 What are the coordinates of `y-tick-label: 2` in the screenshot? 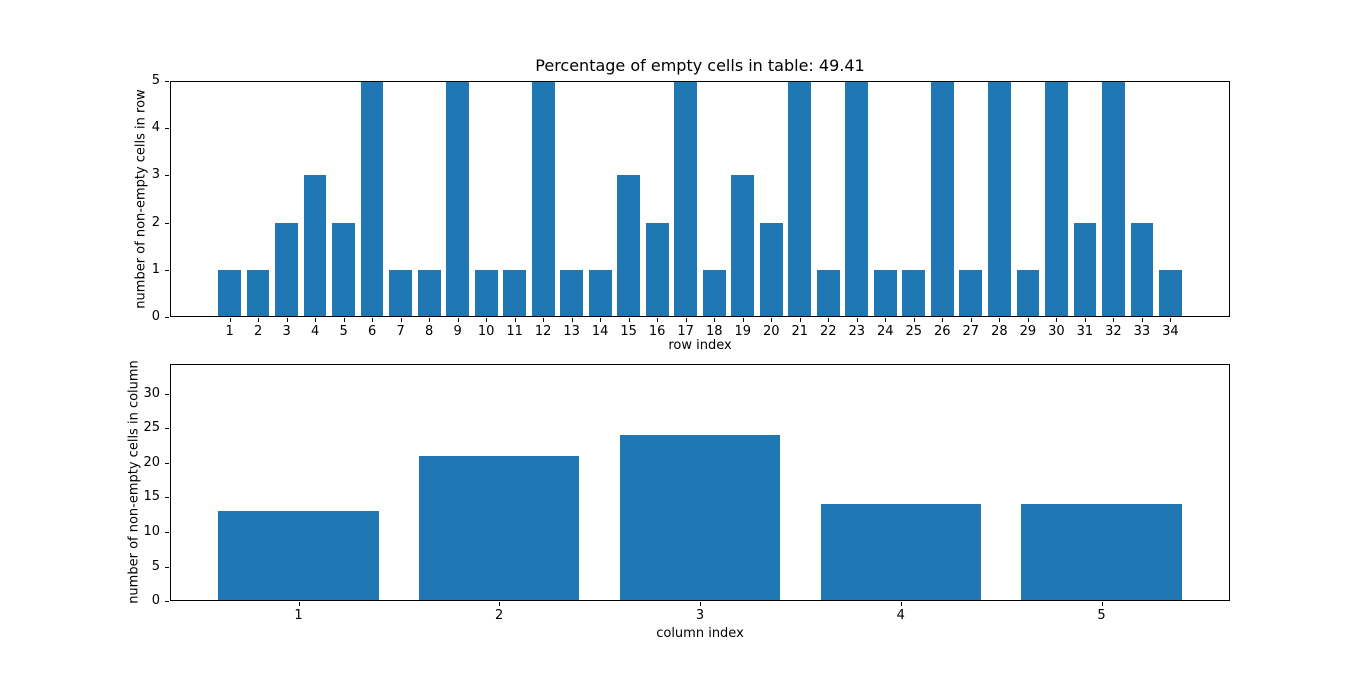 It's located at (155, 222).